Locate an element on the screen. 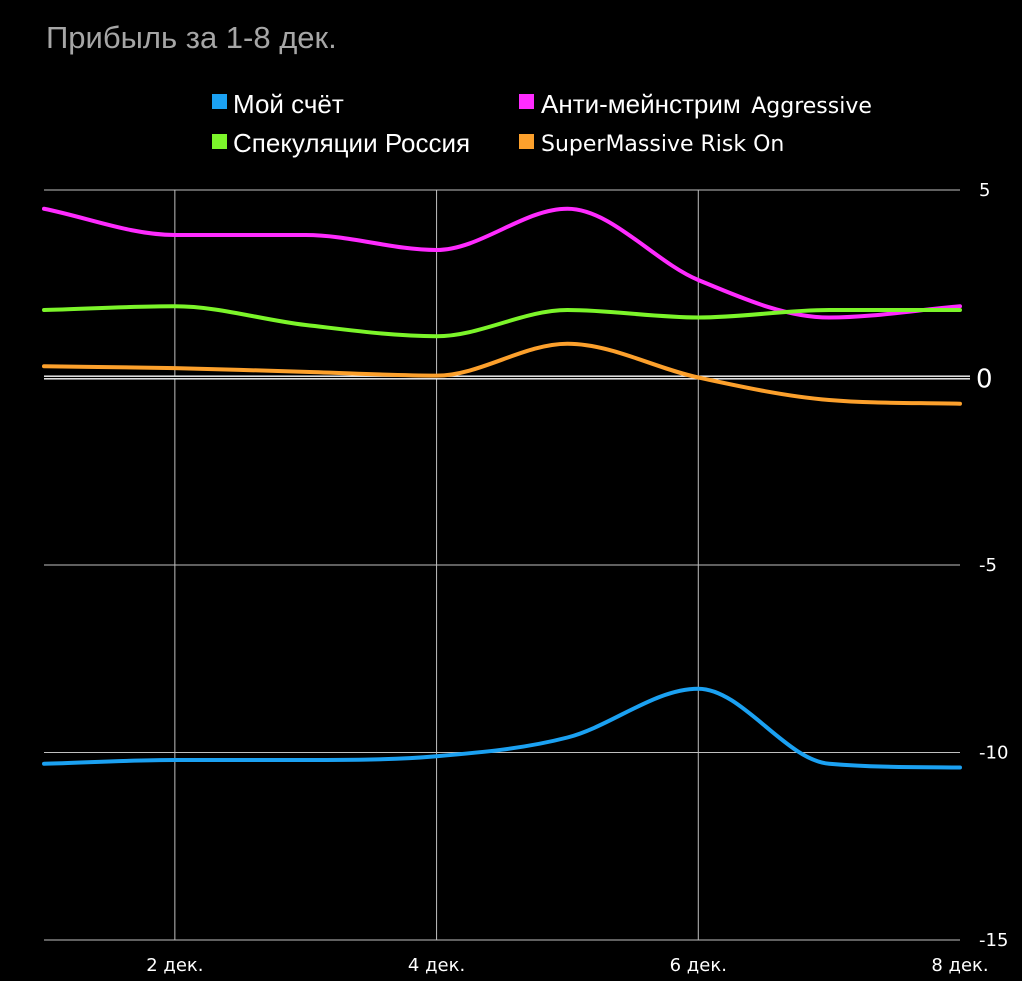 The height and width of the screenshot is (981, 1022). y-tick-label: -15 is located at coordinates (993, 940).